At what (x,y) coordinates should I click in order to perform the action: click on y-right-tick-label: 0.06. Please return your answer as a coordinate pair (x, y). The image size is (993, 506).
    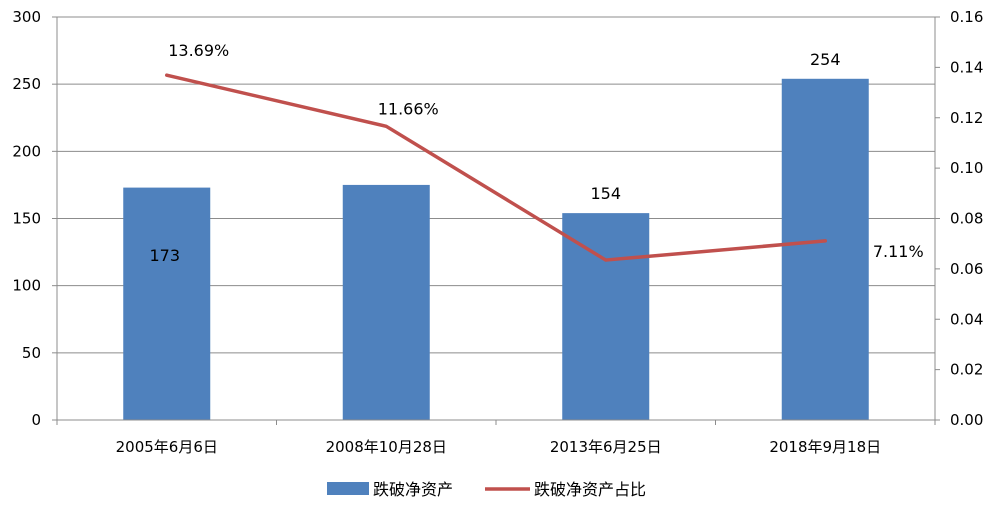
    Looking at the image, I should click on (966, 269).